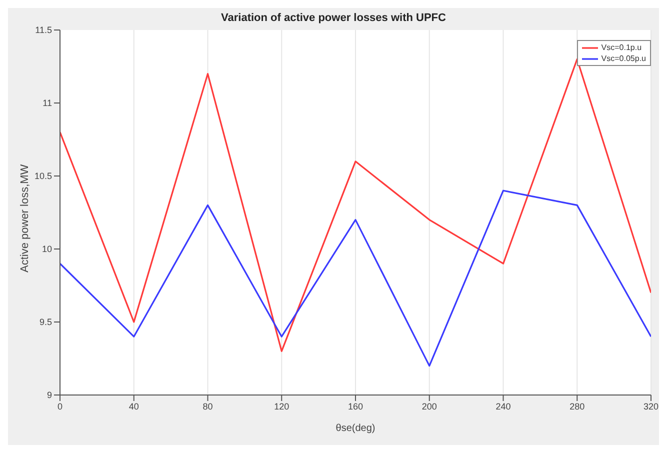 Image resolution: width=667 pixels, height=453 pixels. Describe the element at coordinates (43, 30) in the screenshot. I see `y-tick-label: 11.5` at that location.